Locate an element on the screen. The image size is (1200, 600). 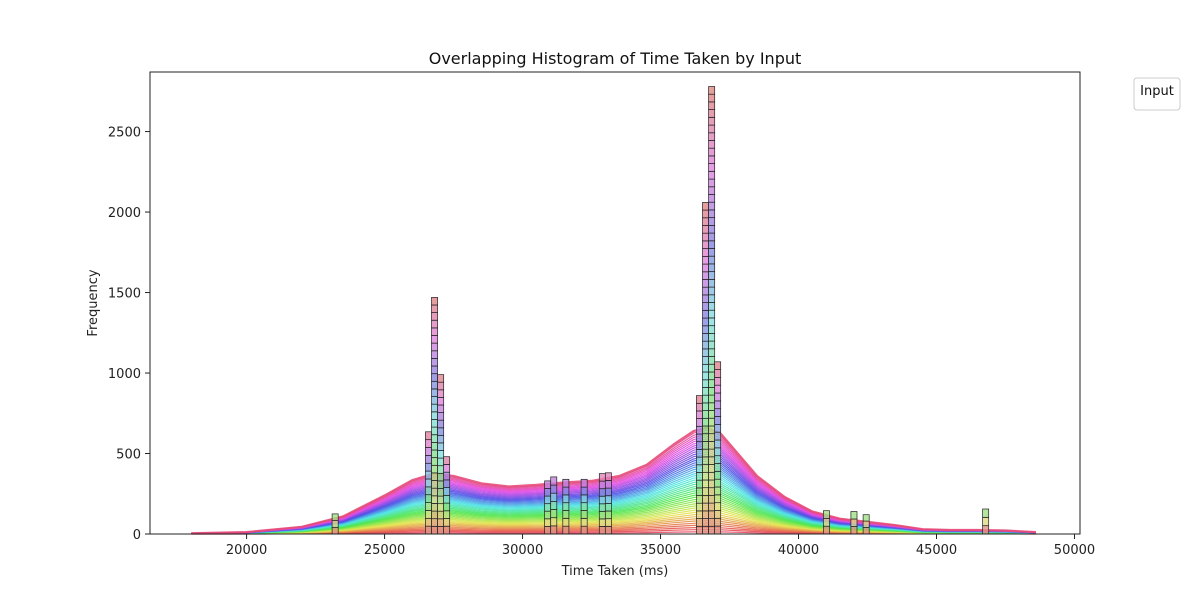
y-tick-label: 1000 is located at coordinates (124, 374).